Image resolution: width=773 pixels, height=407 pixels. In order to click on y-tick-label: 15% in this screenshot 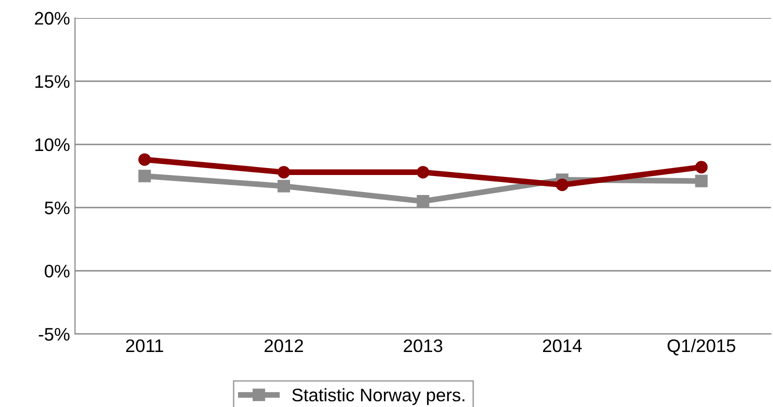, I will do `click(52, 81)`.